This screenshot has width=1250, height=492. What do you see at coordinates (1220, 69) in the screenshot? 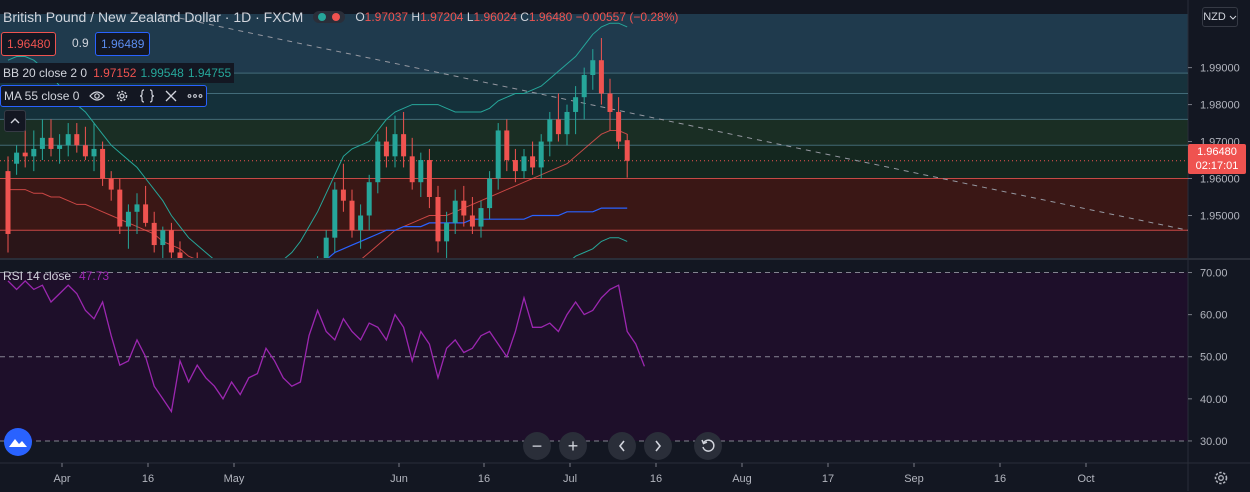
I see `price-tick-label: 1.99000` at bounding box center [1220, 69].